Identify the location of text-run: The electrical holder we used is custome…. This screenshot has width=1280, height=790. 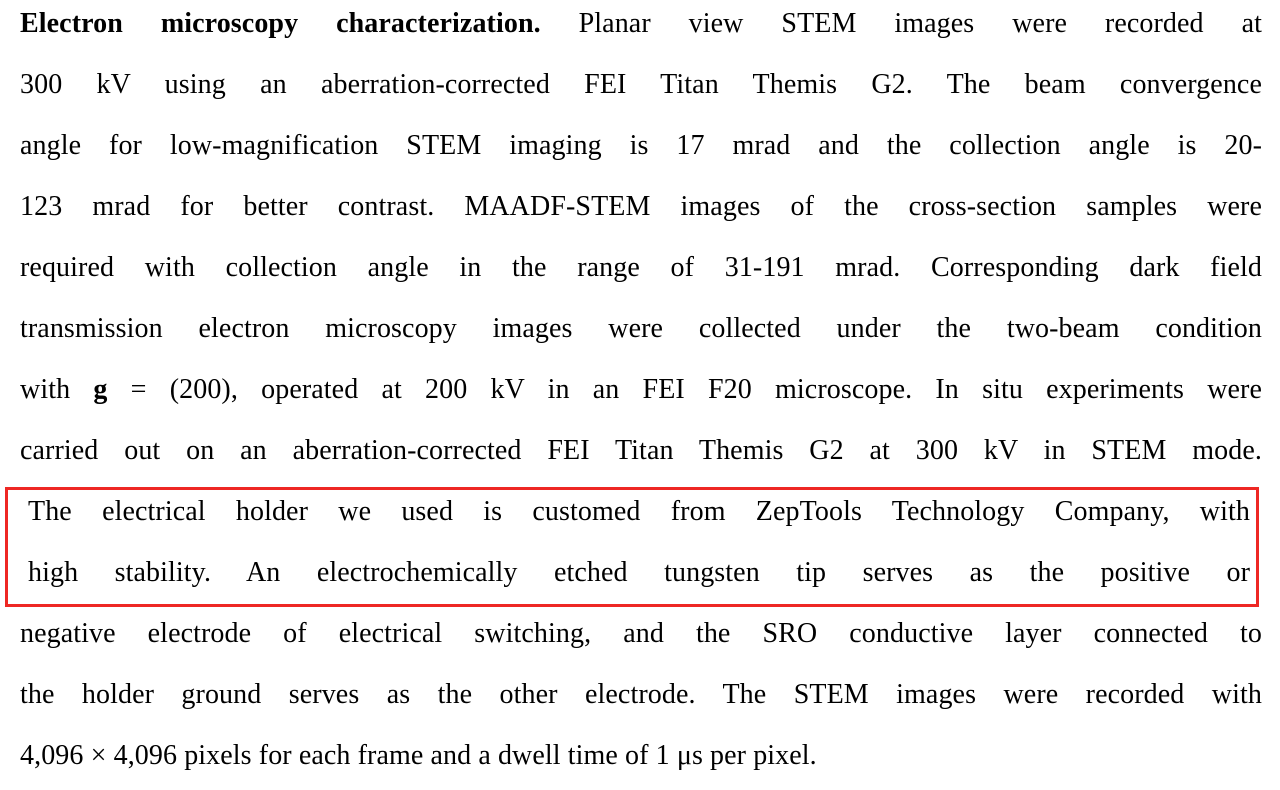
(639, 511).